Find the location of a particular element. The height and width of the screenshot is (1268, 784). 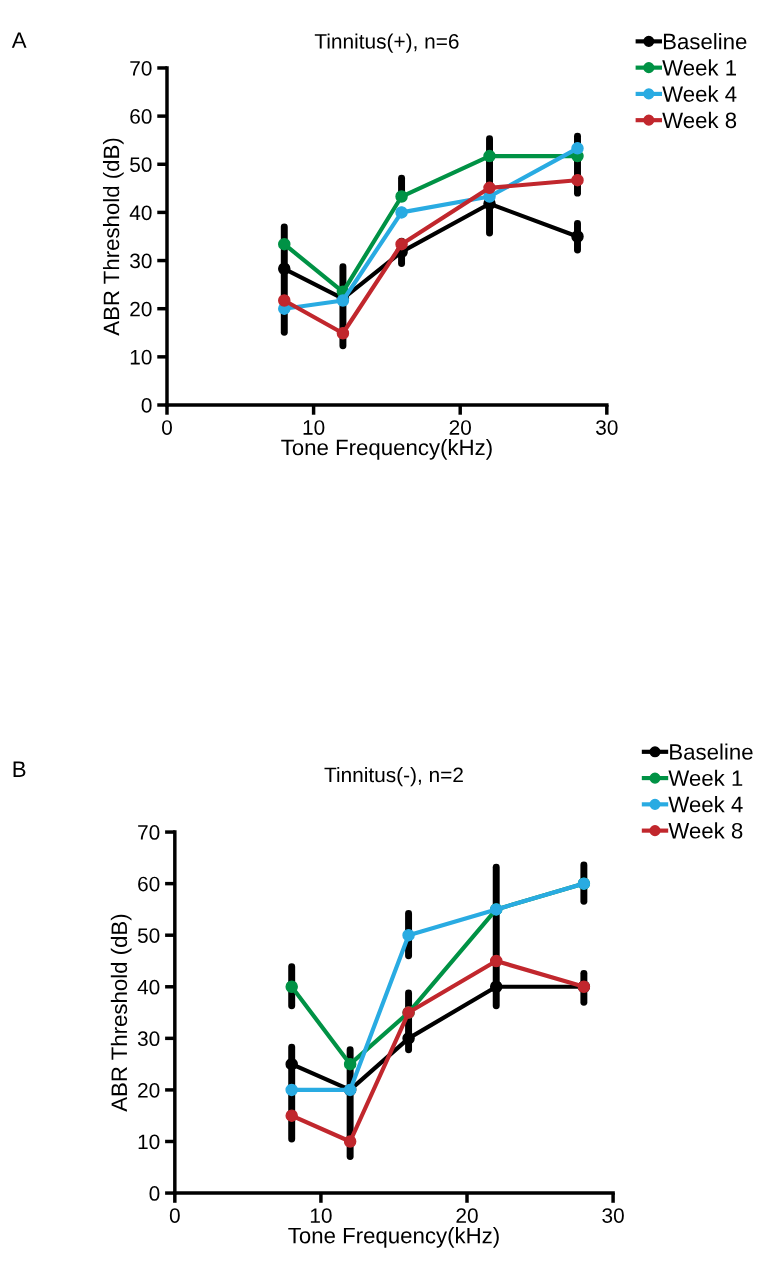

text: A is located at coordinates (19, 40).